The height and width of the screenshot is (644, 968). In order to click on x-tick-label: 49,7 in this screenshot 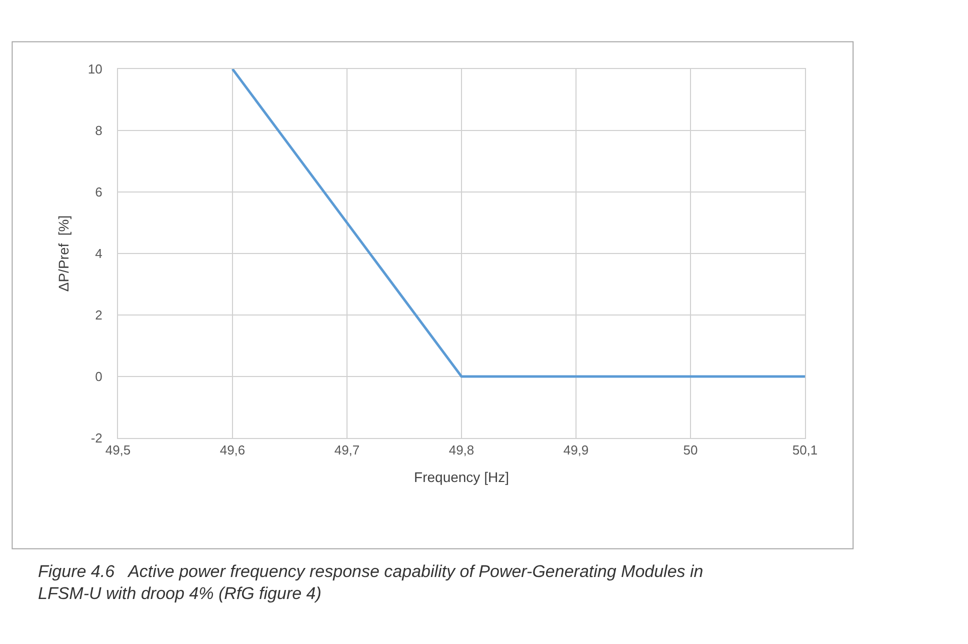, I will do `click(347, 450)`.